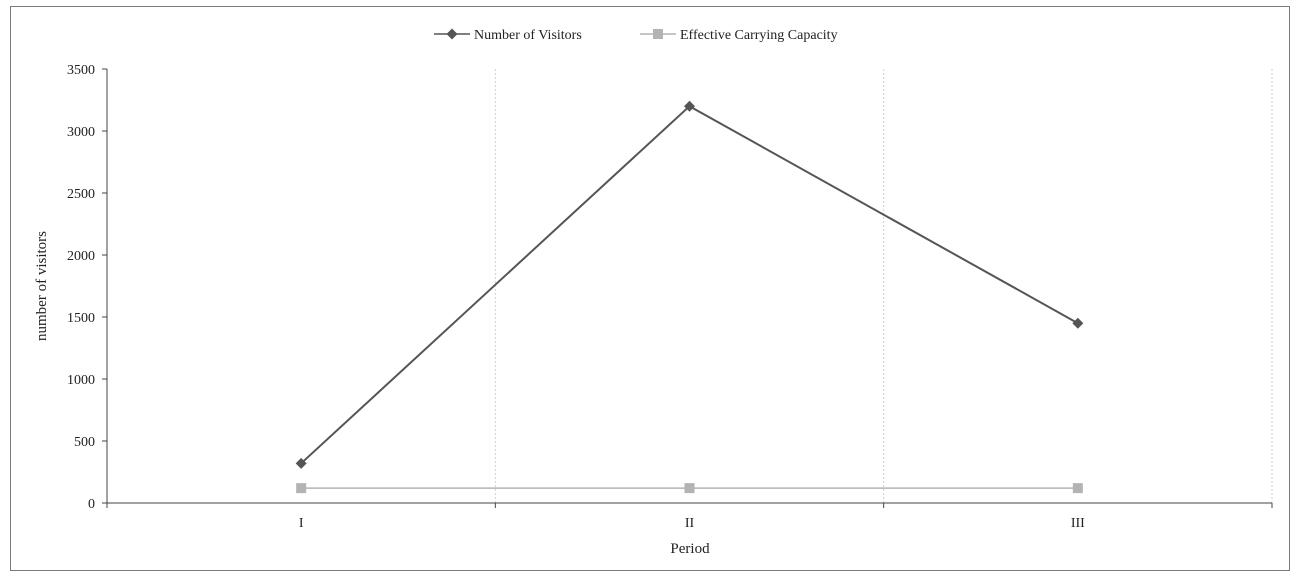  Describe the element at coordinates (301, 523) in the screenshot. I see `x-tick-label: I` at that location.